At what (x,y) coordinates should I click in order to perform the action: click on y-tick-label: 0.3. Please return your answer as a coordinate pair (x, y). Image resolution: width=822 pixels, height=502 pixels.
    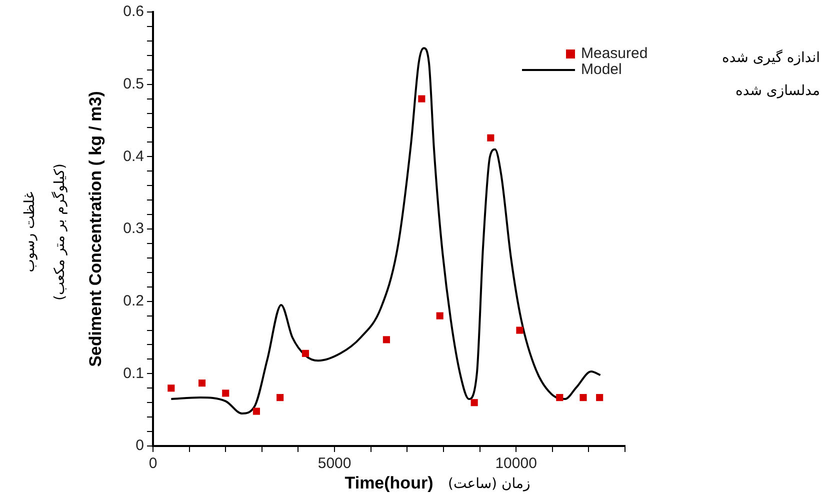
    Looking at the image, I should click on (133, 229).